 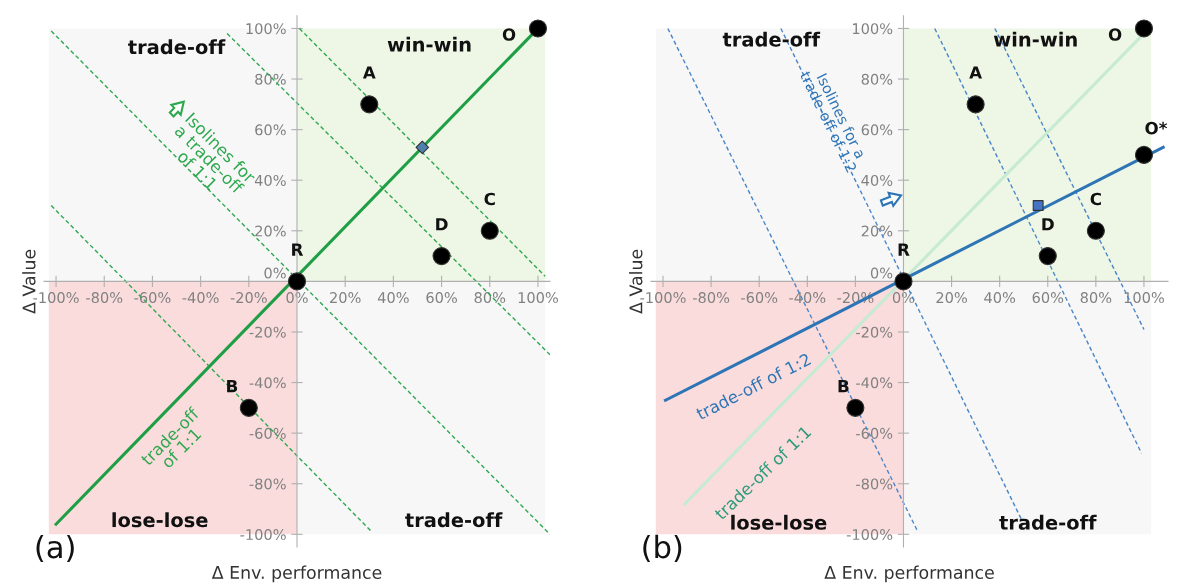 I want to click on annotation: O*, so click(x=1156, y=128).